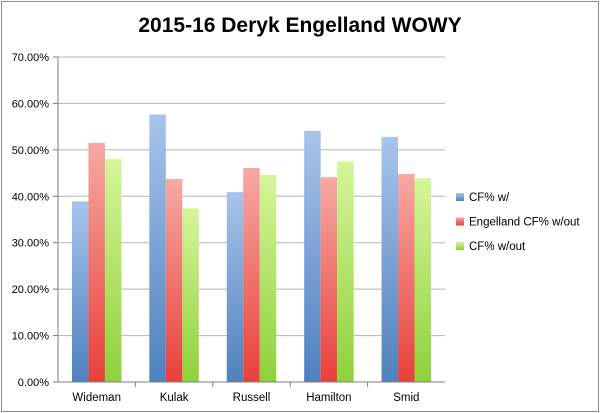 This screenshot has height=413, width=600. What do you see at coordinates (174, 398) in the screenshot?
I see `x-category-label: Kulak` at bounding box center [174, 398].